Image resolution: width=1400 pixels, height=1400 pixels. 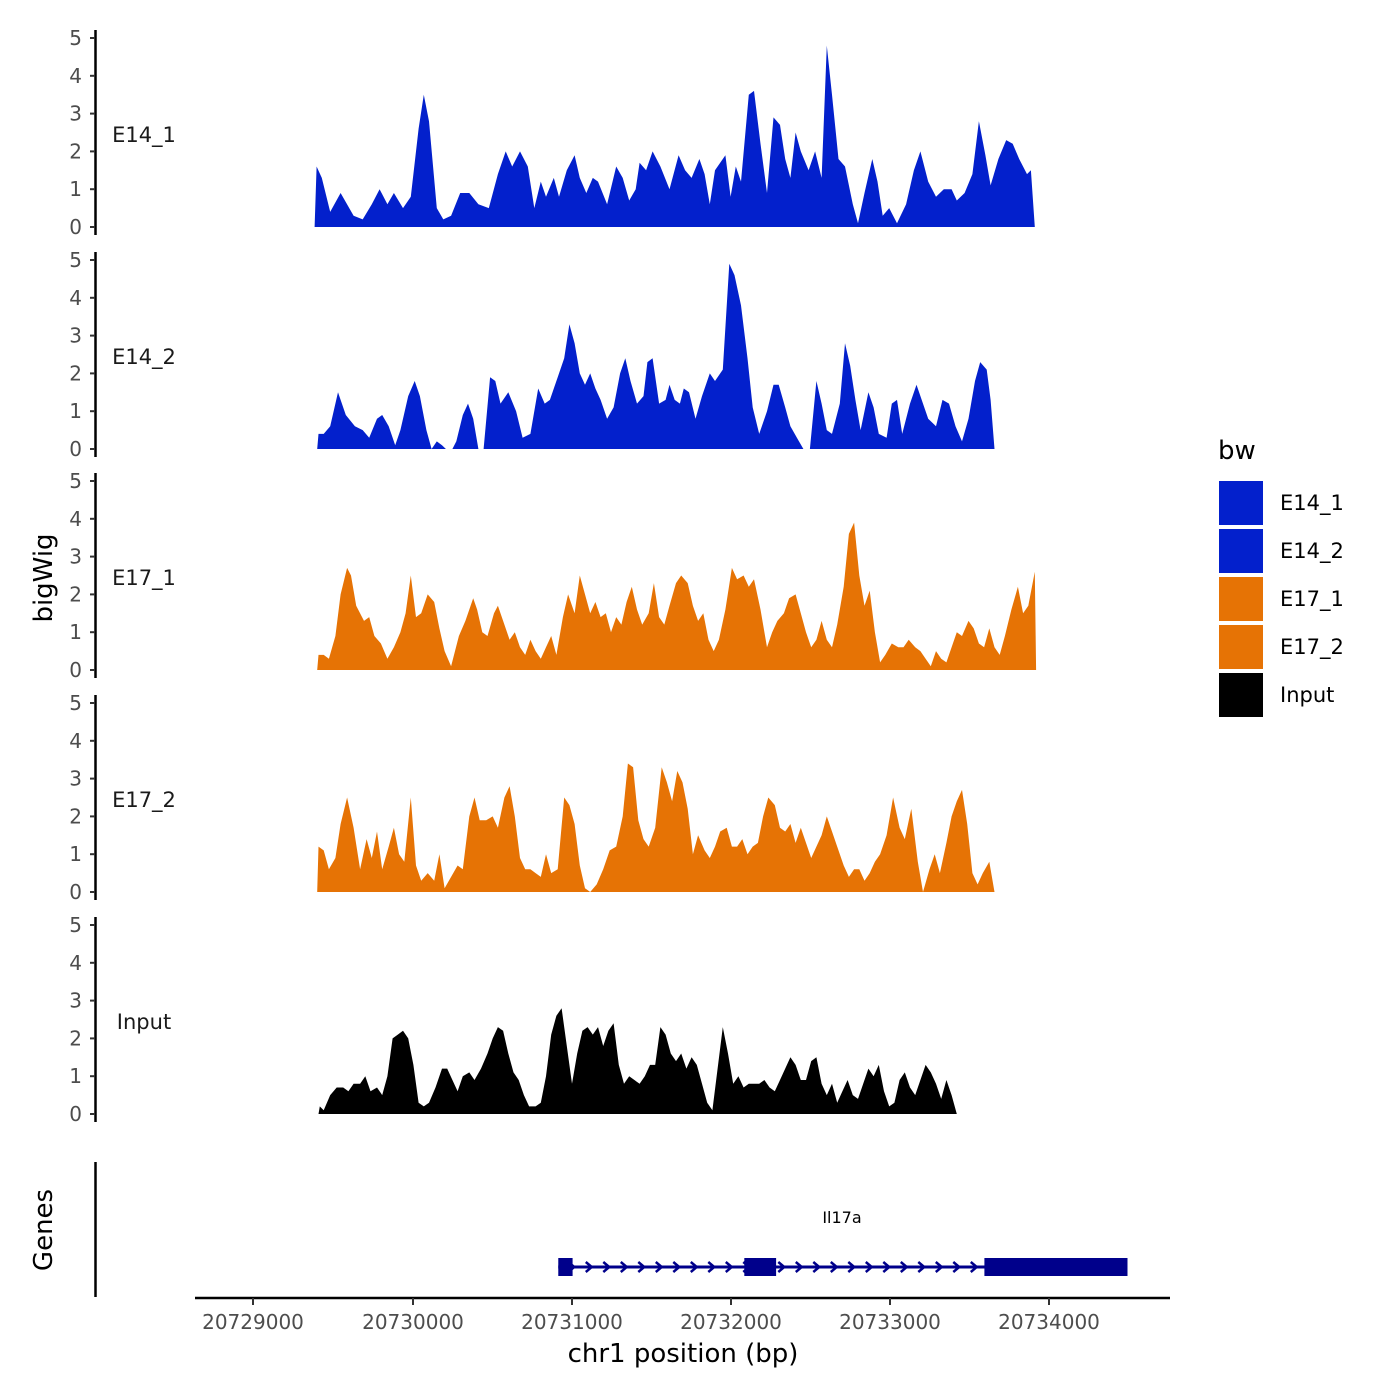 I want to click on legend-label: E14_1, so click(x=1312, y=503).